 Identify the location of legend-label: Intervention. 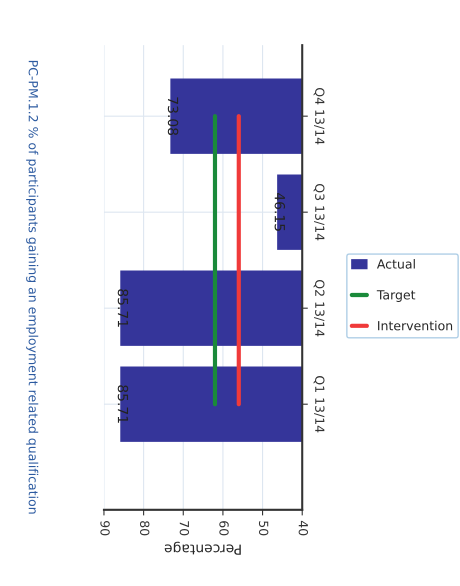
(415, 325).